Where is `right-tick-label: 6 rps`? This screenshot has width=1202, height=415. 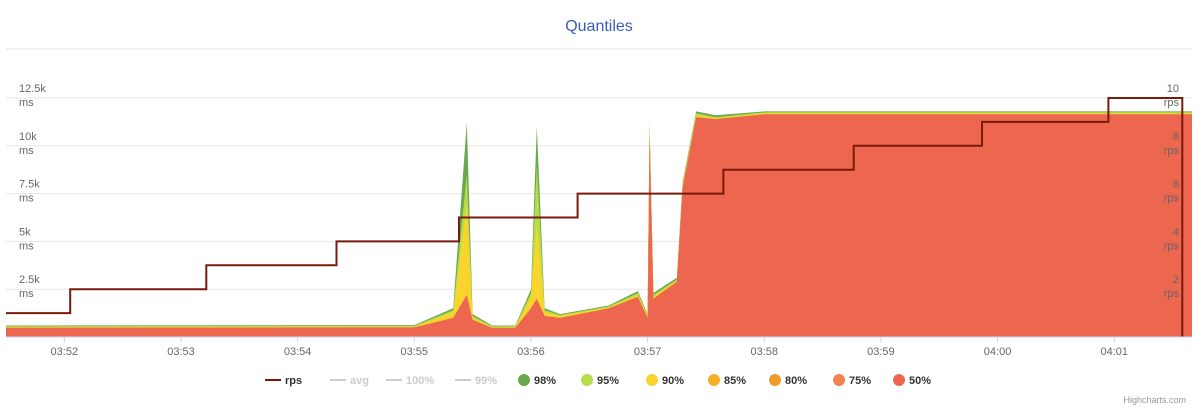
right-tick-label: 6 rps is located at coordinates (1172, 192).